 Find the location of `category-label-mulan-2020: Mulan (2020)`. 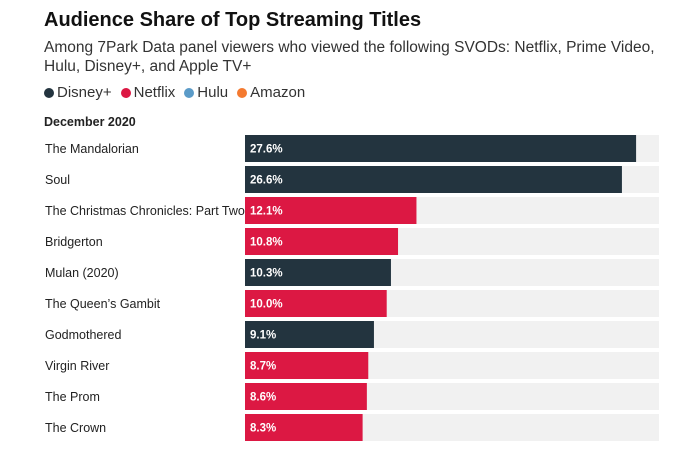

category-label-mulan-2020: Mulan (2020) is located at coordinates (82, 273).